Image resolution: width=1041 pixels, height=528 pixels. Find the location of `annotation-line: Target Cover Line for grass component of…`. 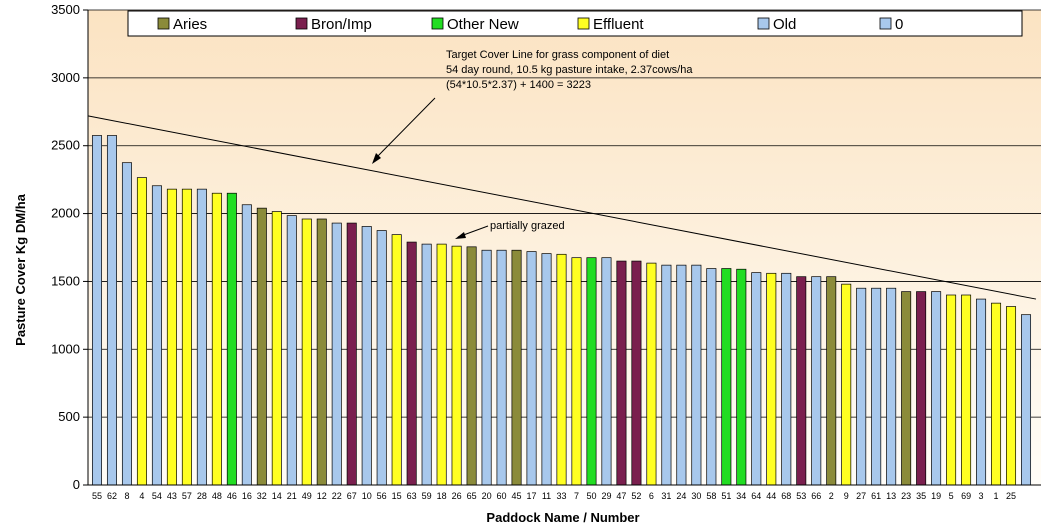

annotation-line: Target Cover Line for grass component of… is located at coordinates (557, 55).